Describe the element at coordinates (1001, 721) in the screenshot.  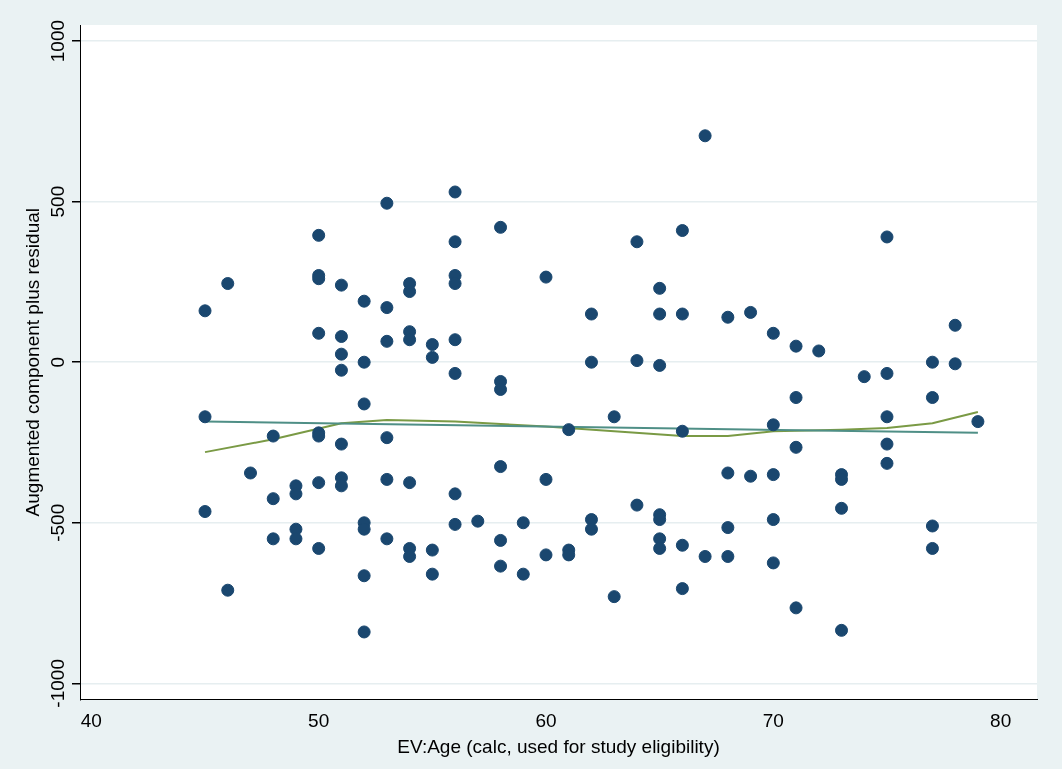
I see `x-tick-label: 80` at that location.